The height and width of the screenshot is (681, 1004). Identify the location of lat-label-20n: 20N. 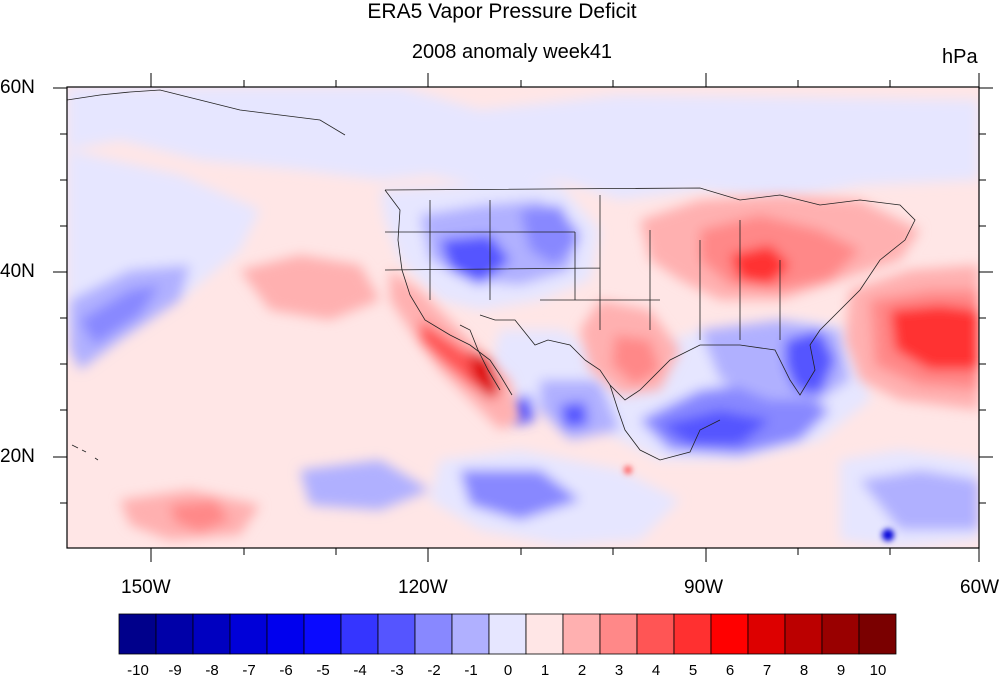
(17, 456).